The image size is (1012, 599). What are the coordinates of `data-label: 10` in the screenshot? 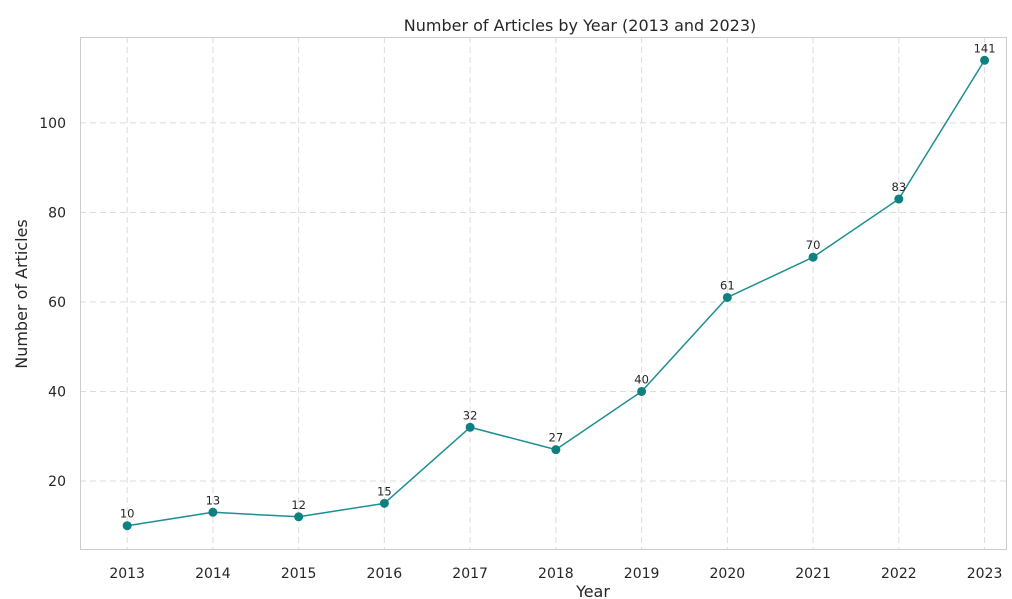 It's located at (127, 514).